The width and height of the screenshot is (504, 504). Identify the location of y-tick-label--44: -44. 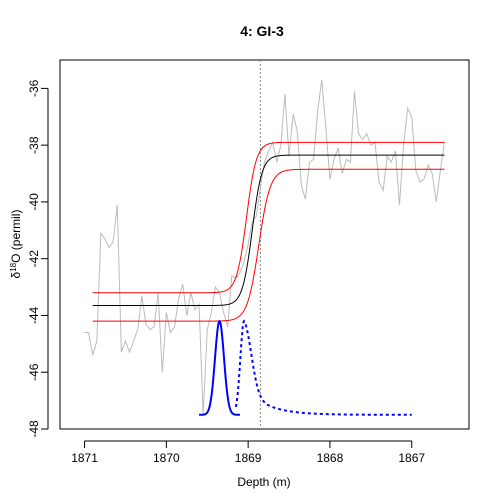
(34, 315).